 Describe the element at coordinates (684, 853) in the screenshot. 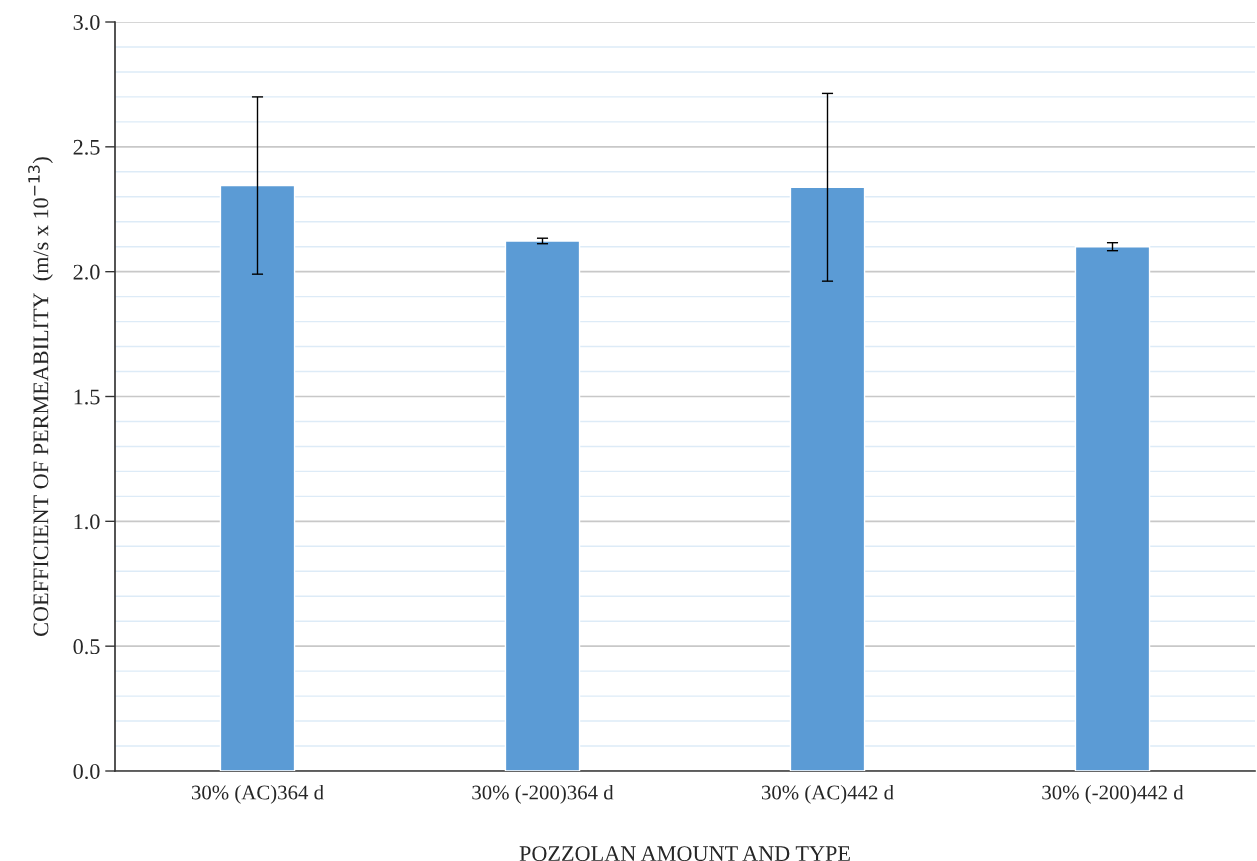

I see `x-axis-title: POZZOLAN AMOUNT AND TYPE` at that location.